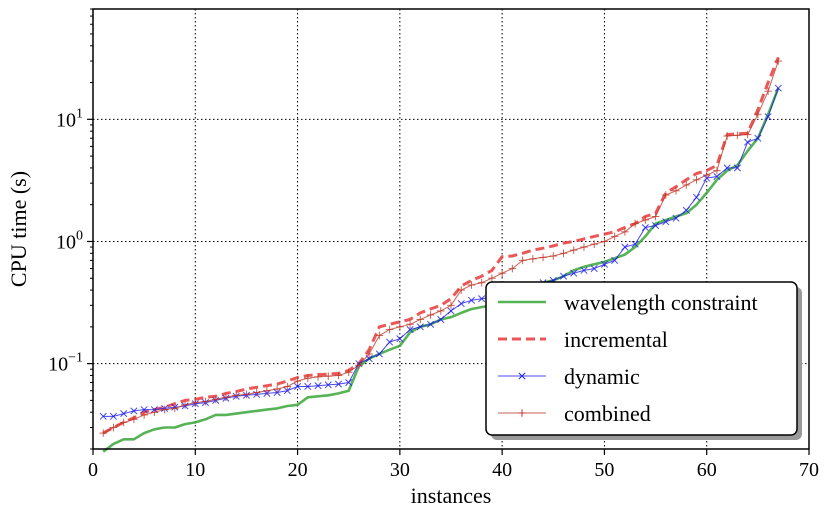 Image resolution: width=830 pixels, height=521 pixels. I want to click on x-axis-label: instances, so click(451, 495).